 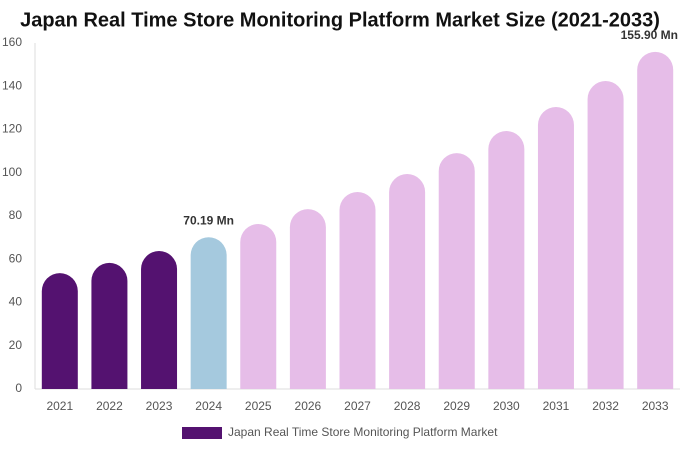 I want to click on y-tick-label: 140, so click(x=12, y=85).